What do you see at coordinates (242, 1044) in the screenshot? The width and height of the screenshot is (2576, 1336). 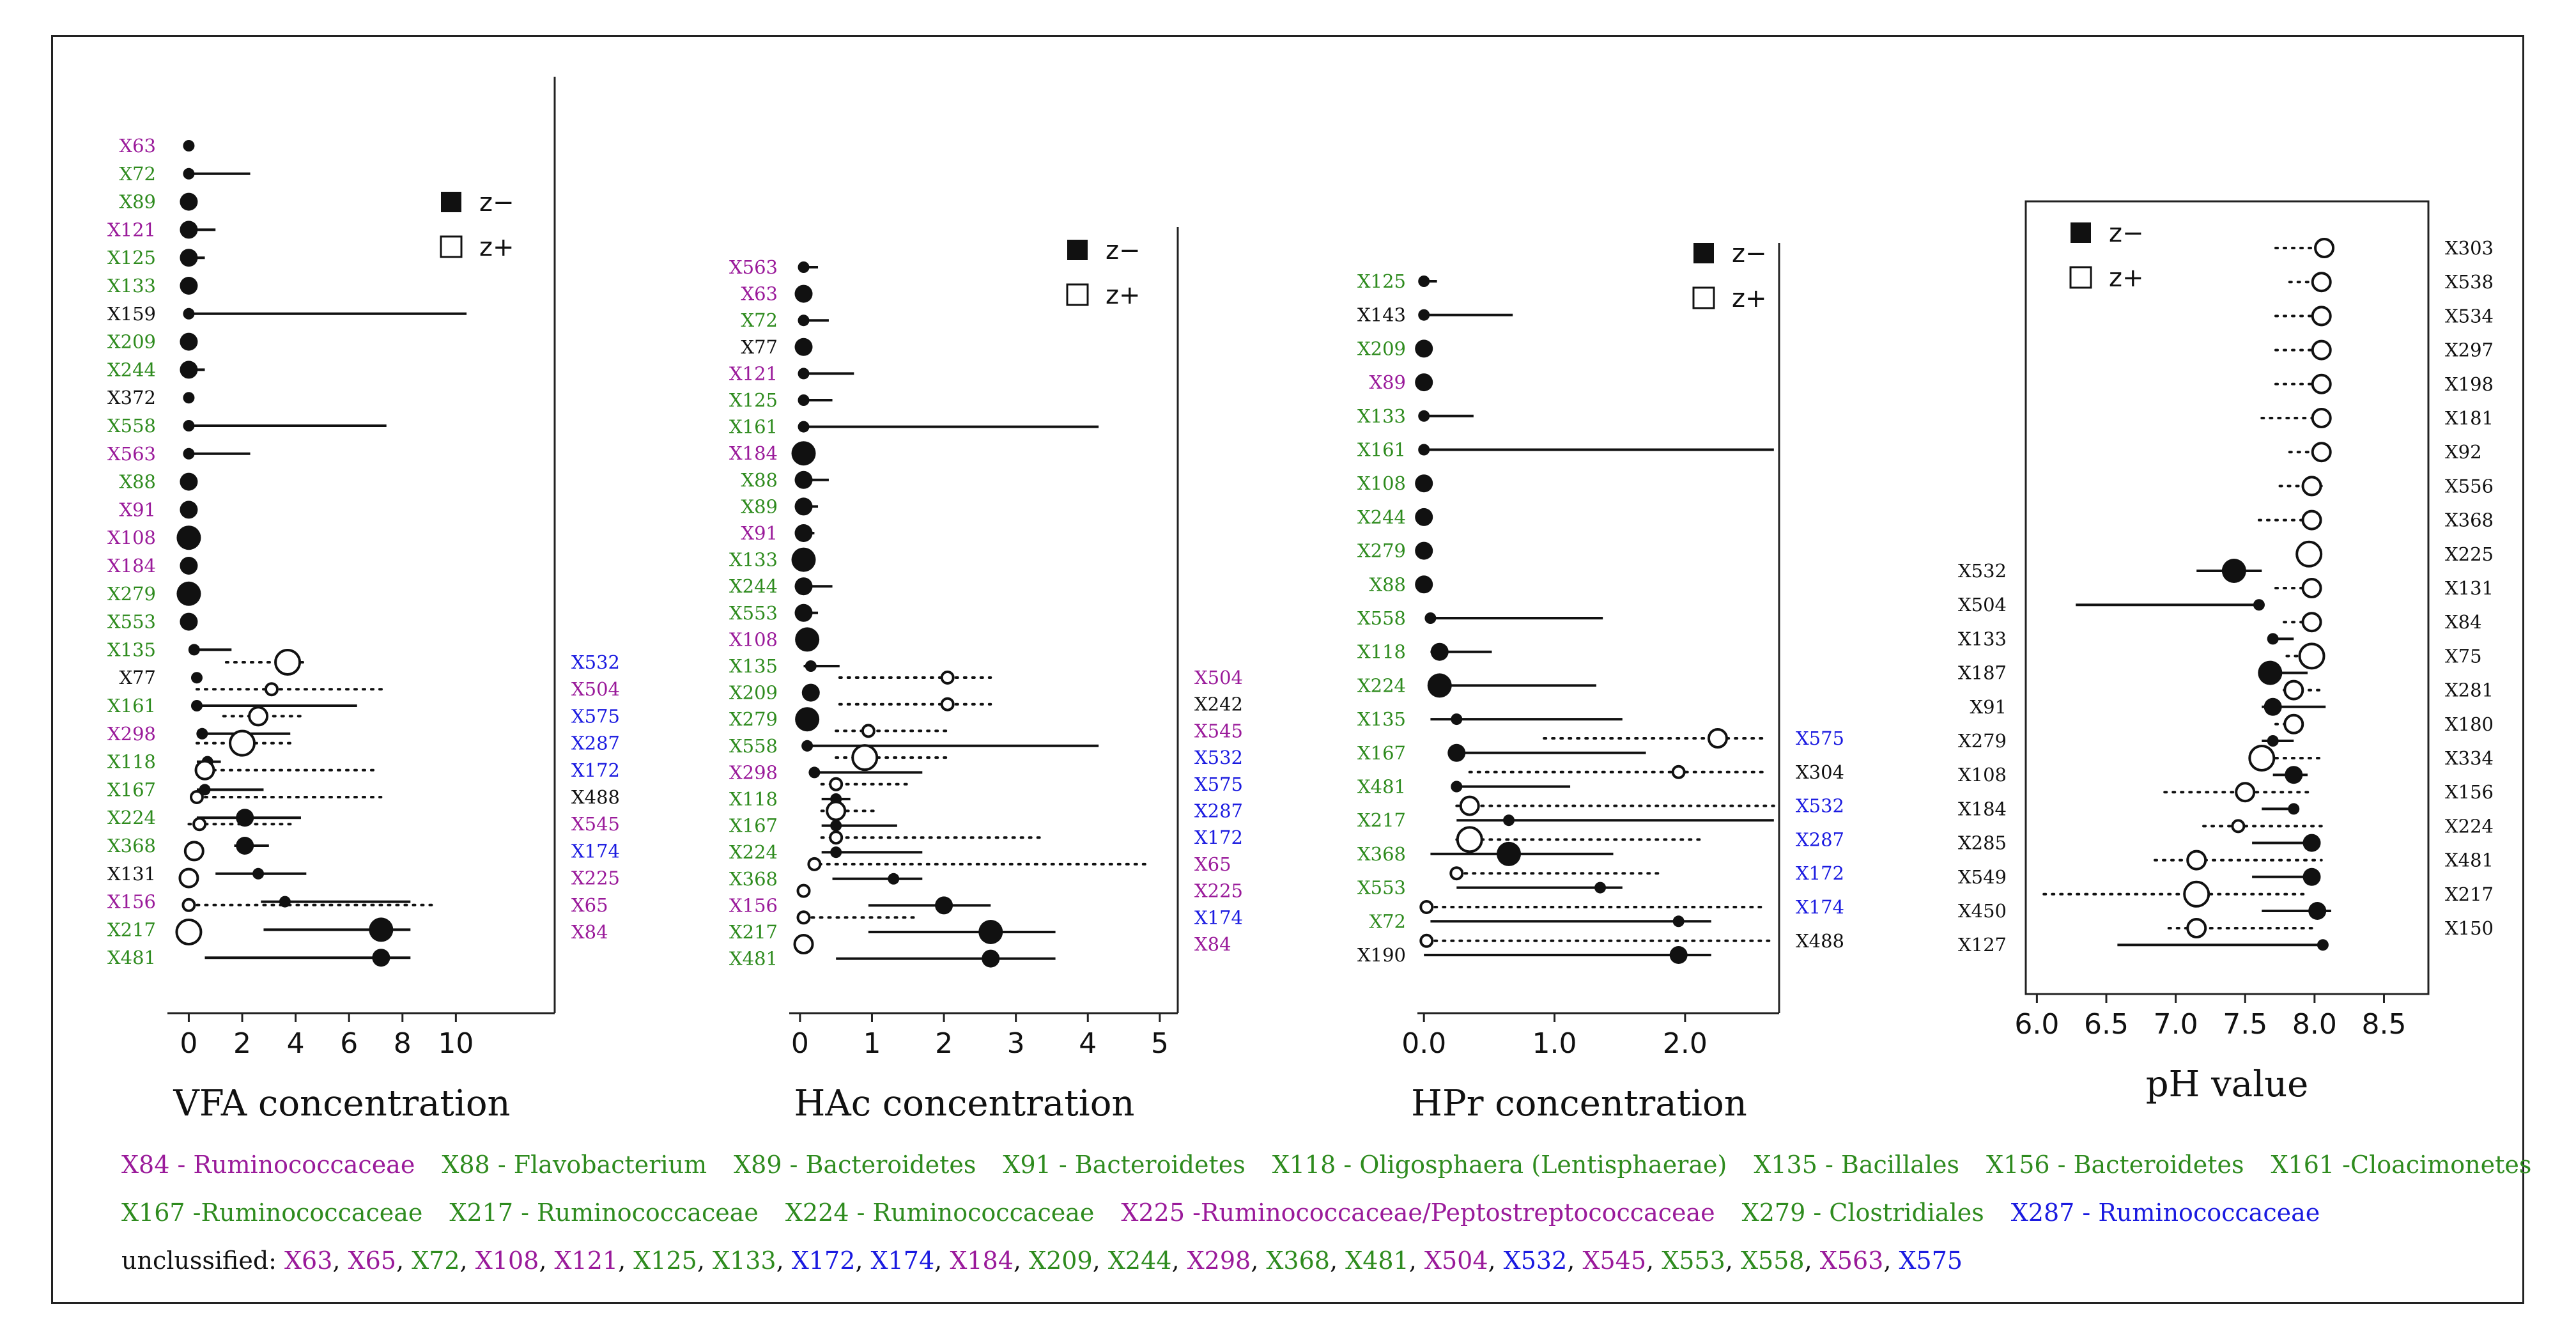 I see `x-tick-label: 2` at bounding box center [242, 1044].